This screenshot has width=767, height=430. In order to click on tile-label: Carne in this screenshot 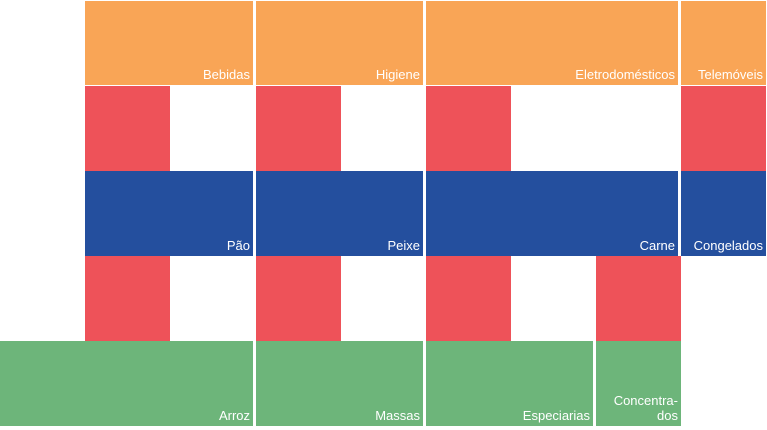, I will do `click(657, 245)`.